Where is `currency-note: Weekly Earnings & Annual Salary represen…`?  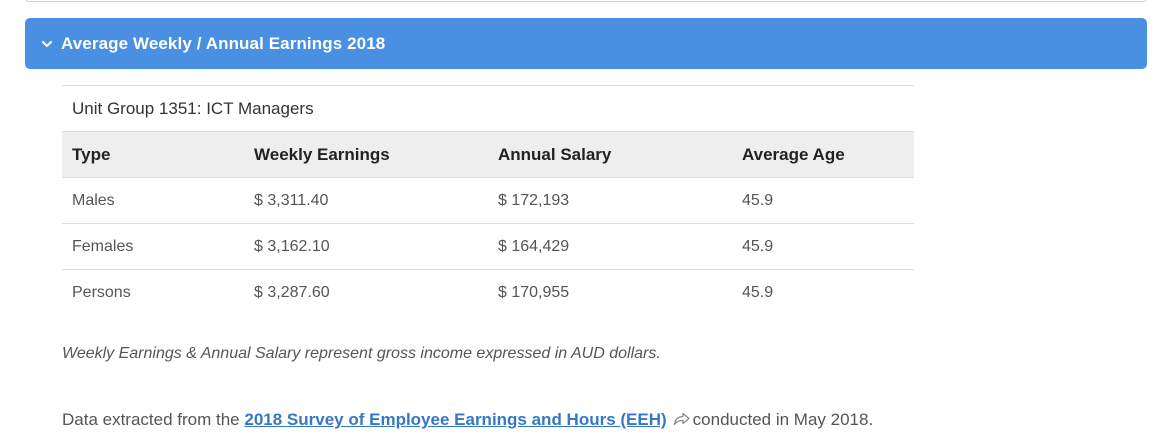 currency-note: Weekly Earnings & Annual Salary represen… is located at coordinates (361, 353).